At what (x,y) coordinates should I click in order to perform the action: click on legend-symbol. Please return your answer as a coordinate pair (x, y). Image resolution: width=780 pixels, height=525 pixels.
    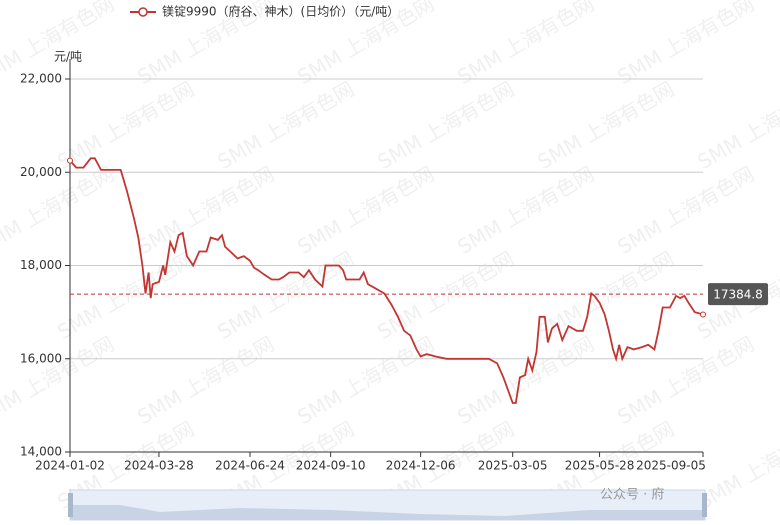
    Looking at the image, I should click on (143, 12).